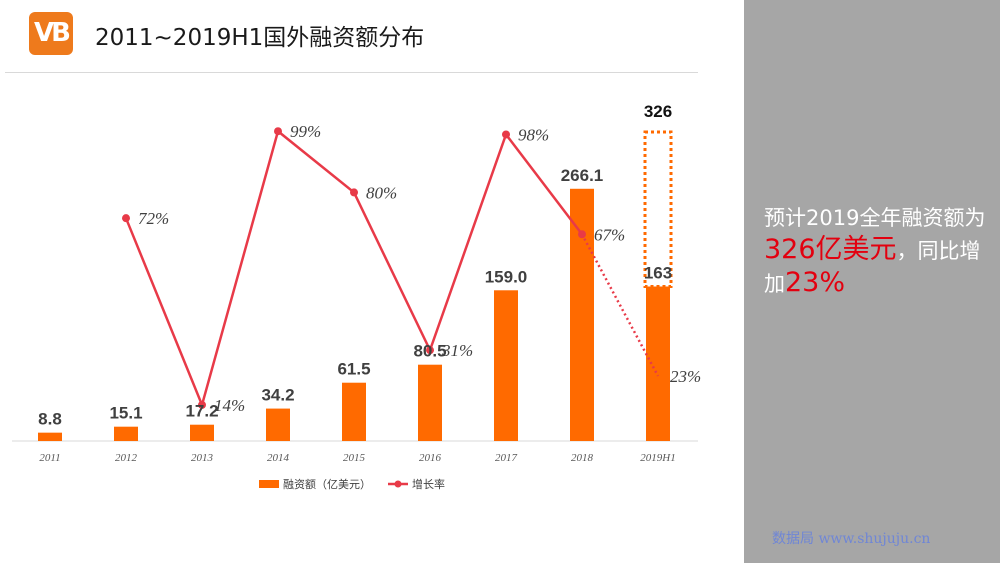 The width and height of the screenshot is (1000, 563). I want to click on legend-label-line: 增长率, so click(428, 484).